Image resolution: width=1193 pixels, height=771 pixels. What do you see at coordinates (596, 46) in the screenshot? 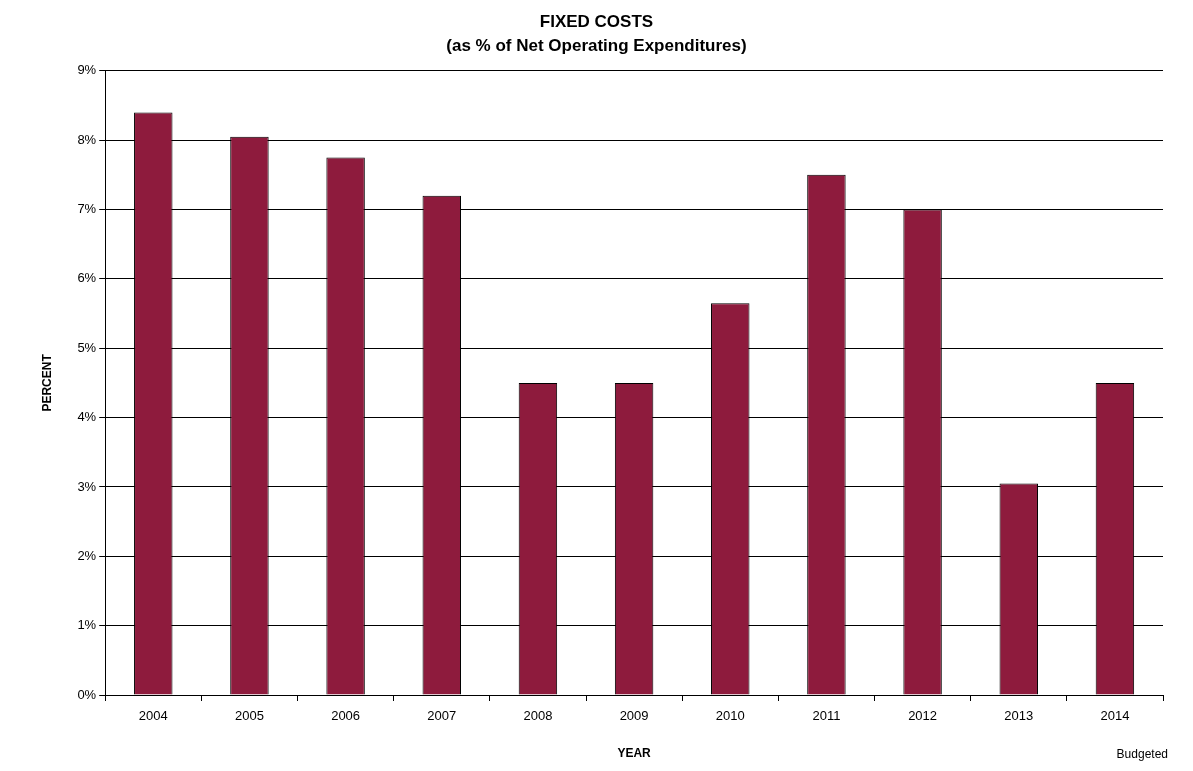
I see `chart-subtitle: (as % of Net Operating Expenditures)` at bounding box center [596, 46].